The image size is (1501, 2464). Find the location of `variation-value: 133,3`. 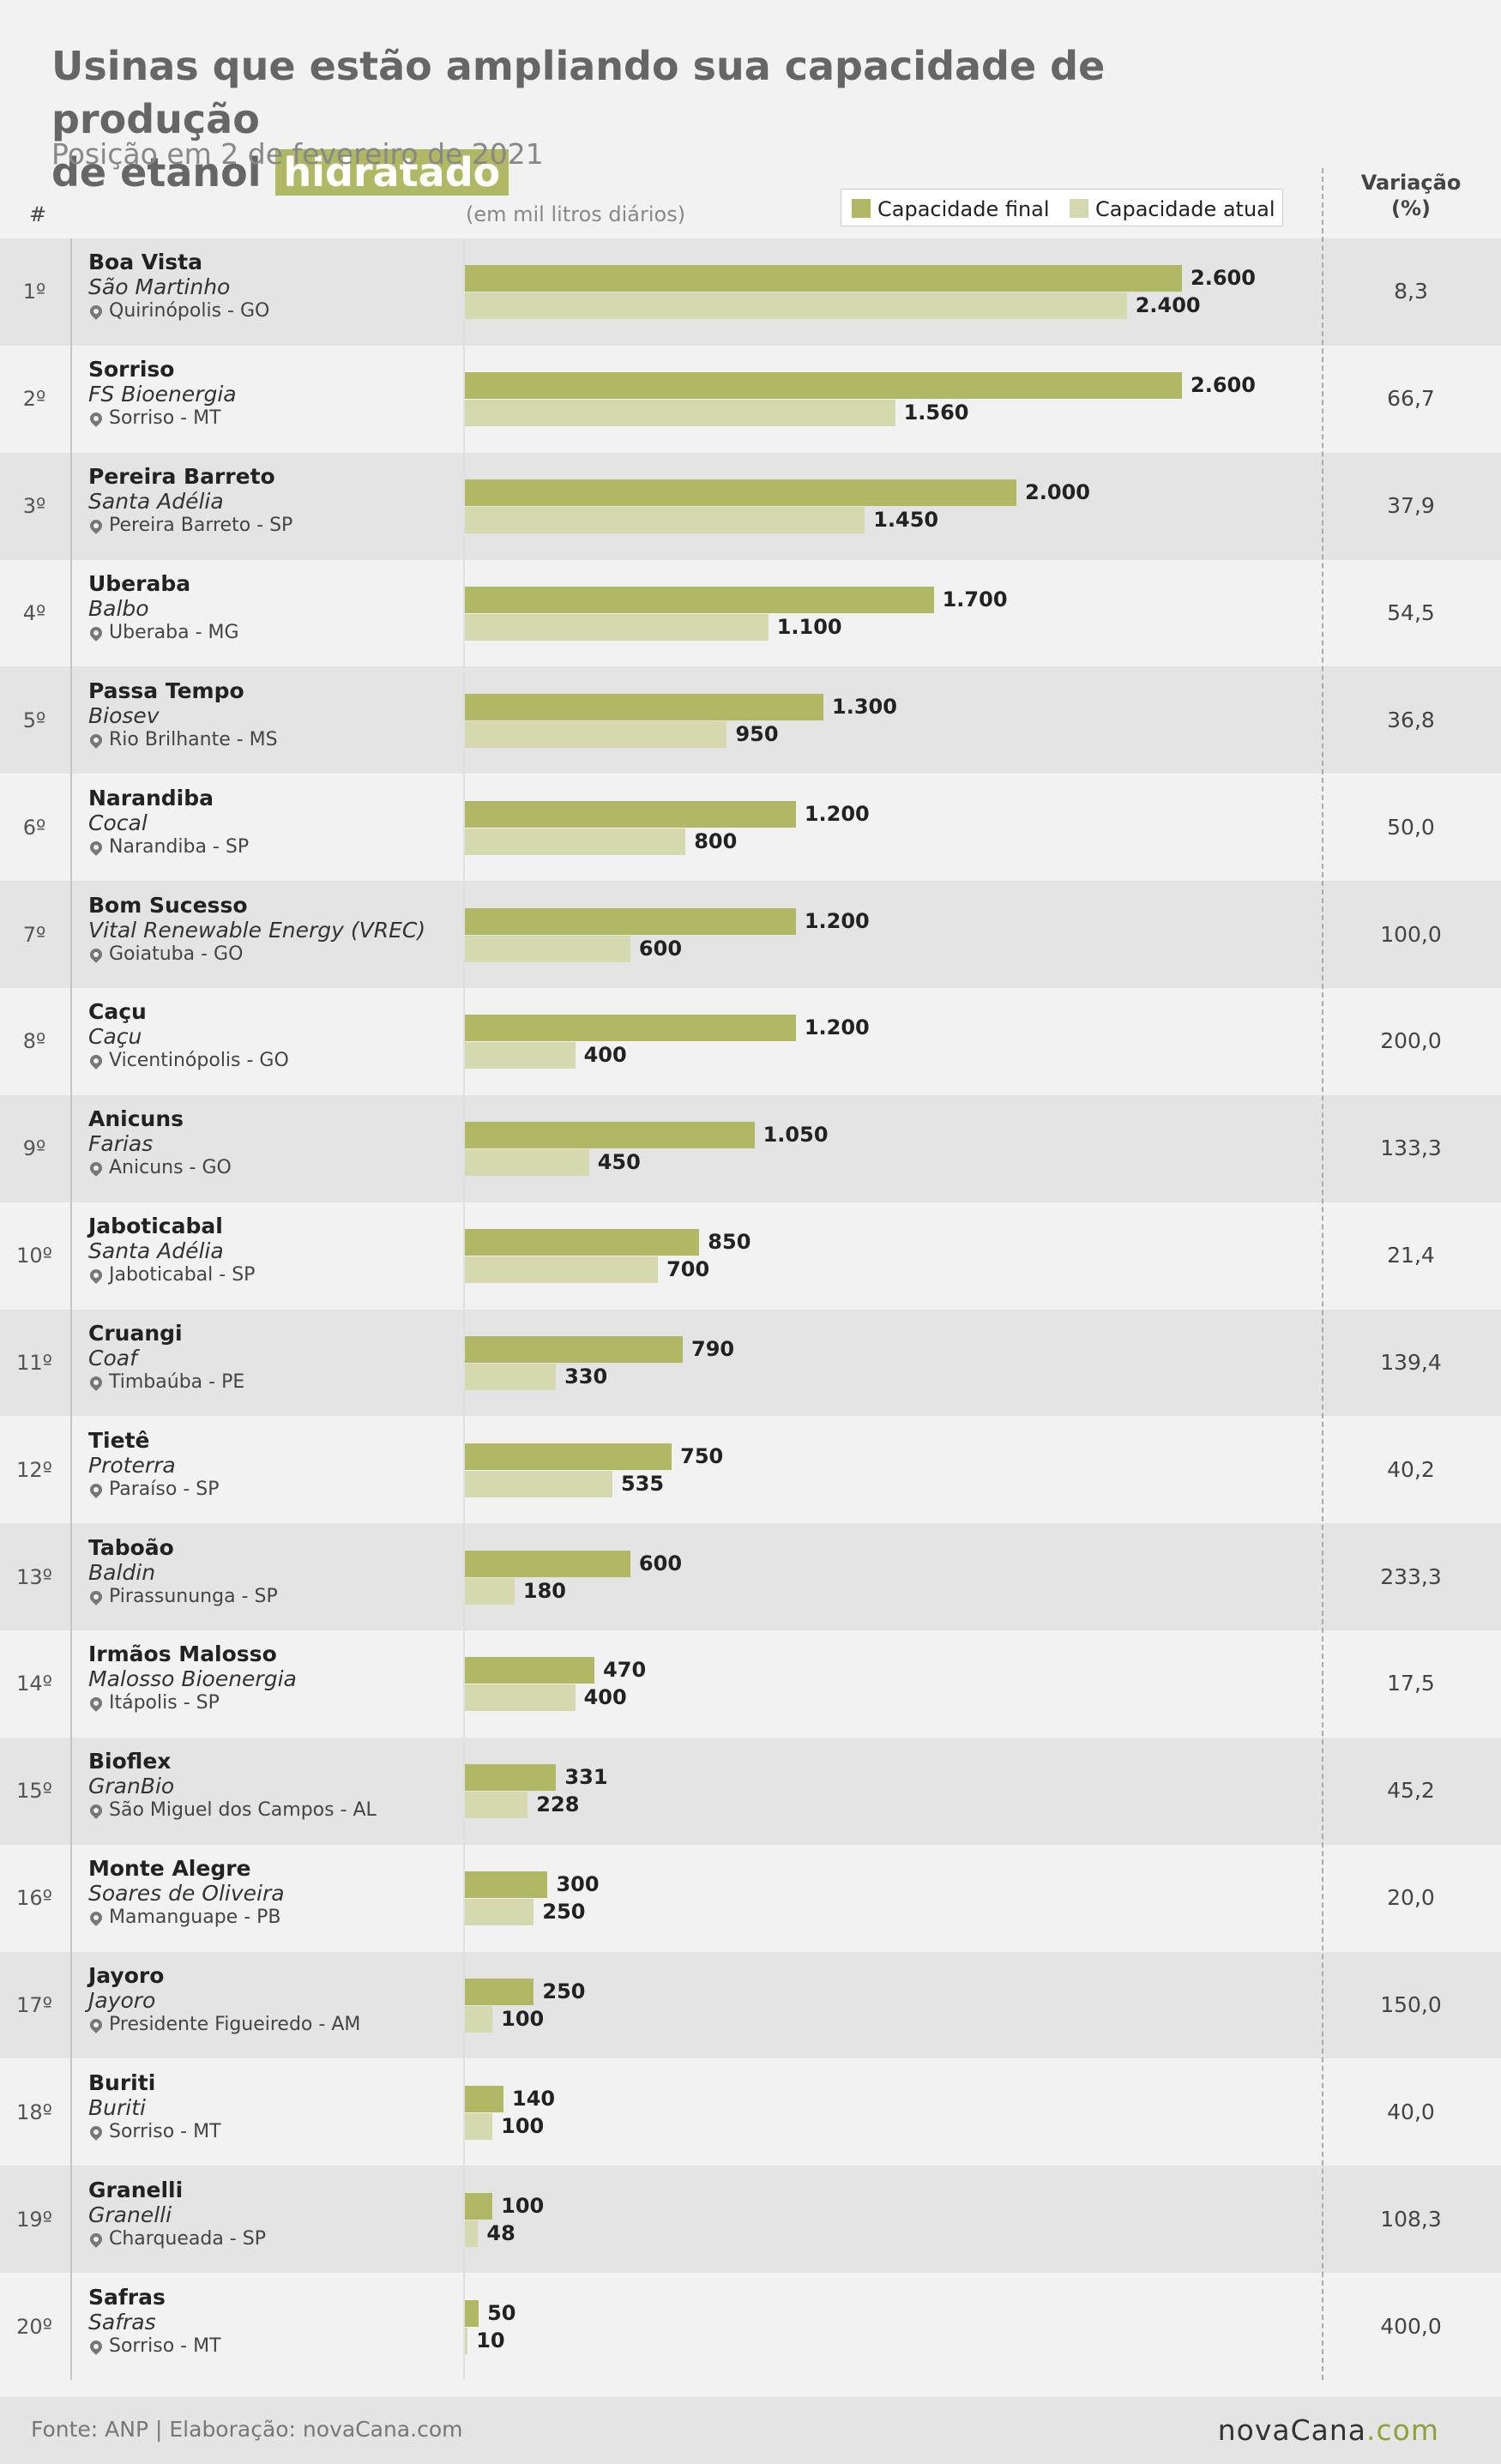

variation-value: 133,3 is located at coordinates (1411, 1148).